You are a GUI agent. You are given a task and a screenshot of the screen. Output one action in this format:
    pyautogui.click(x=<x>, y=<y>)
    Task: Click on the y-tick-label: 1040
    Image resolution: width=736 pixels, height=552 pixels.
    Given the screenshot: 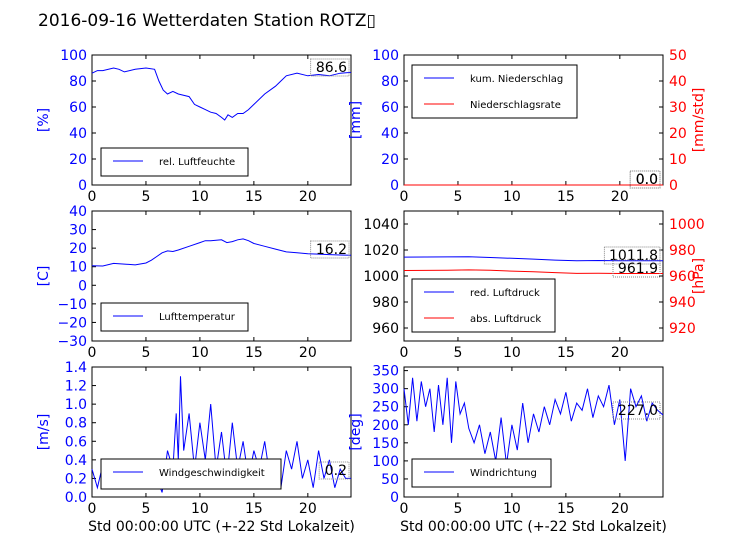 What is the action you would take?
    pyautogui.click(x=381, y=225)
    